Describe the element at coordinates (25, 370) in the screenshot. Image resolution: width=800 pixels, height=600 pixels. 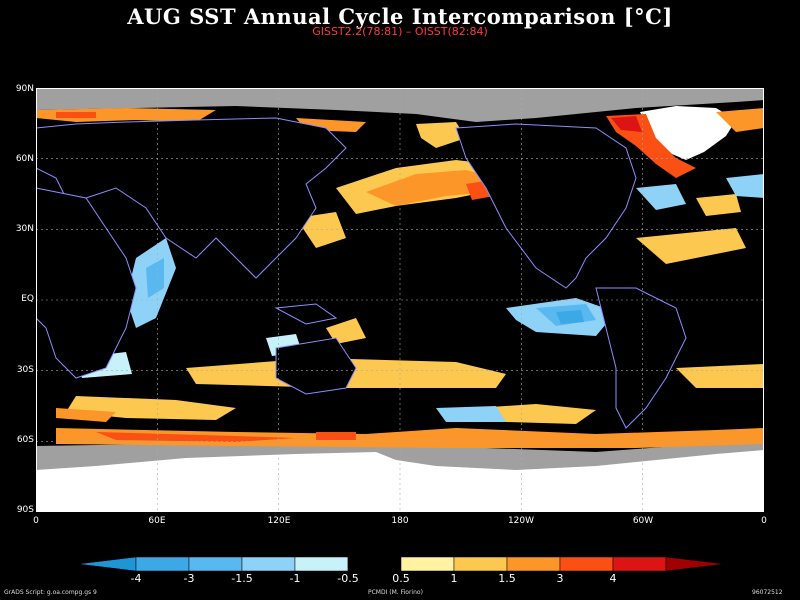
I see `lat-label-30s: 30S` at that location.